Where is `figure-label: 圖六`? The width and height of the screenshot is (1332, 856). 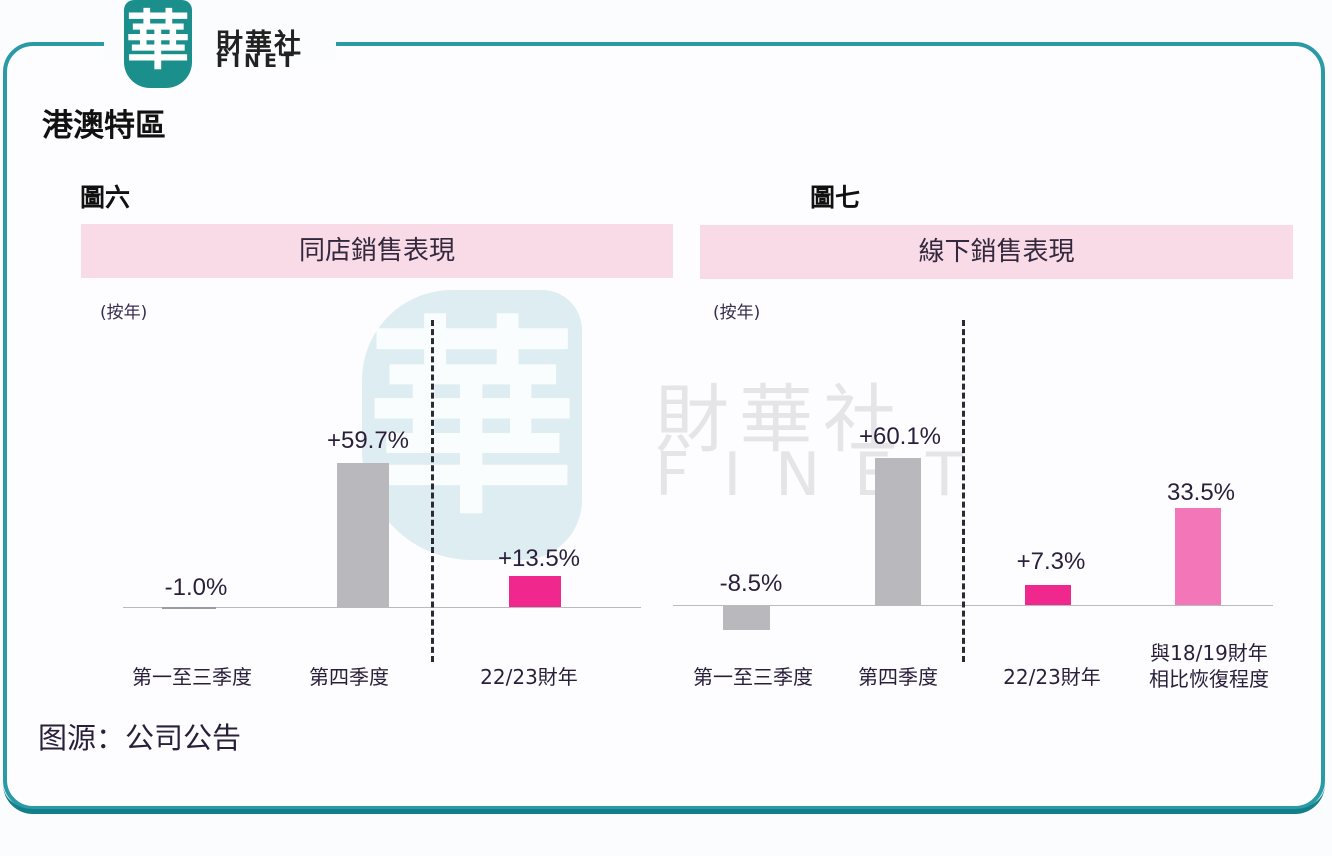 figure-label: 圖六 is located at coordinates (105, 197).